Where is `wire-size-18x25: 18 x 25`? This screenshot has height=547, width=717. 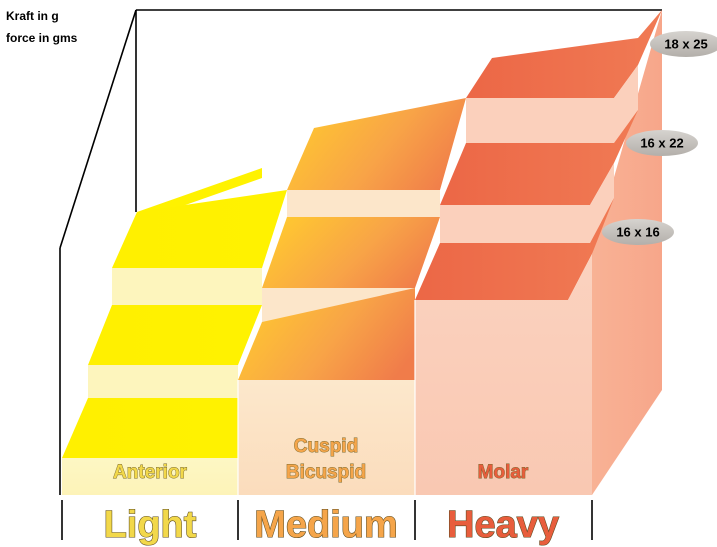
wire-size-18x25: 18 x 25 is located at coordinates (683, 44).